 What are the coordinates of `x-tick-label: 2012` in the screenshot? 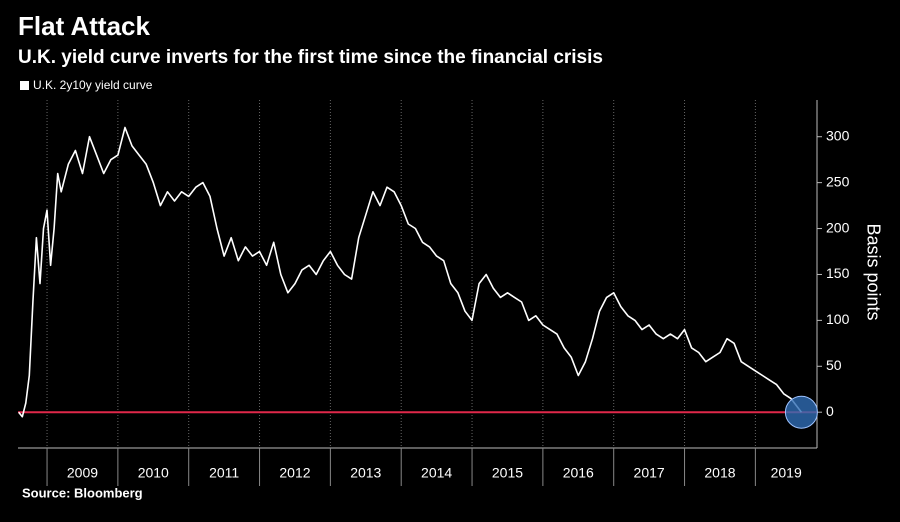 It's located at (294, 473).